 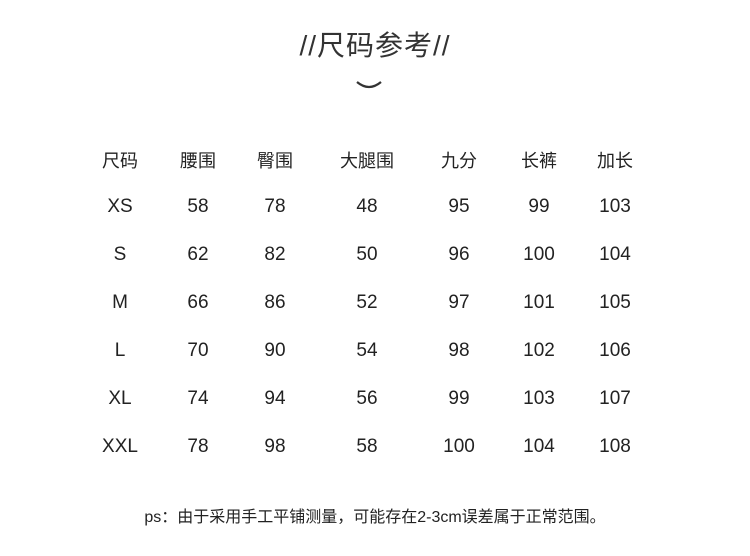 I want to click on table-cell: XS, so click(x=120, y=206).